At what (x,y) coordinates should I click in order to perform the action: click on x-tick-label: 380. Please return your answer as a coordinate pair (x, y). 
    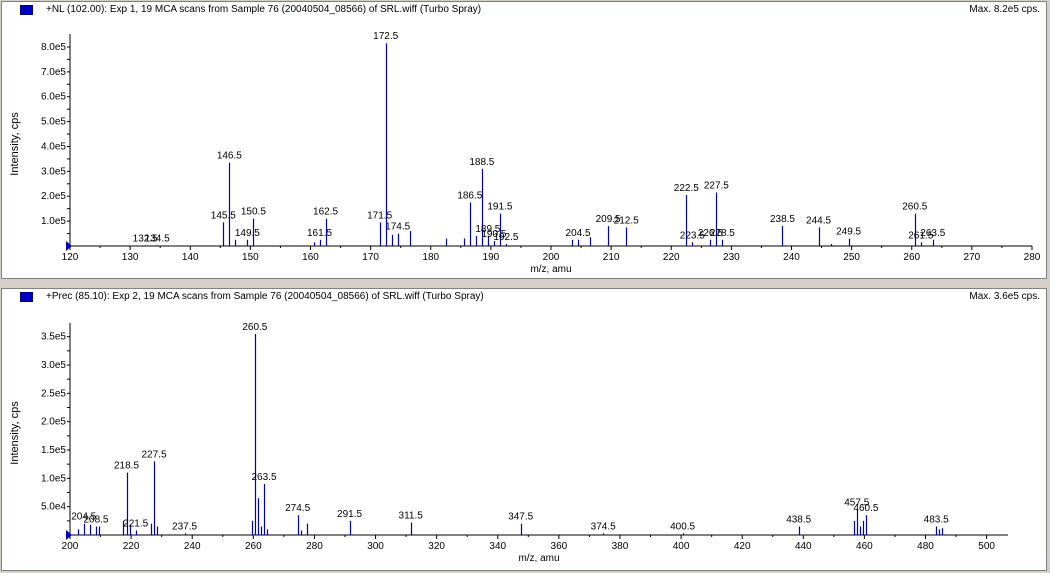
    Looking at the image, I should click on (620, 546).